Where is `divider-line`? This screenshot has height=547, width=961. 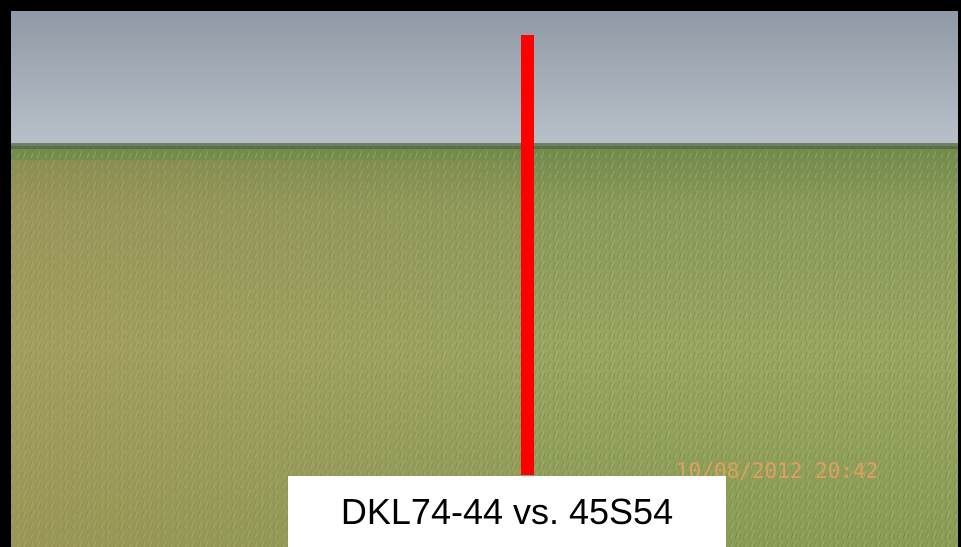
divider-line is located at coordinates (527, 255).